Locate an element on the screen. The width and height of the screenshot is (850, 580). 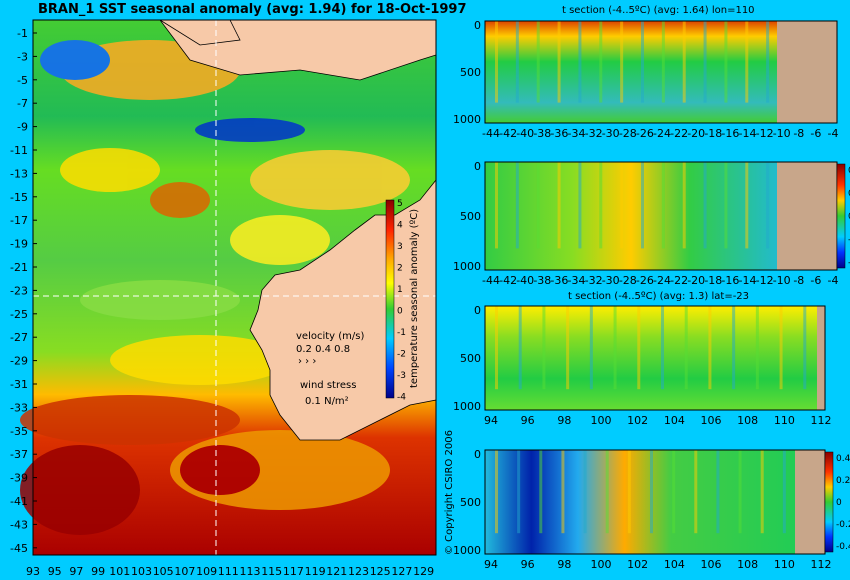
map-lat-tick: -7 is located at coordinates (22, 103).